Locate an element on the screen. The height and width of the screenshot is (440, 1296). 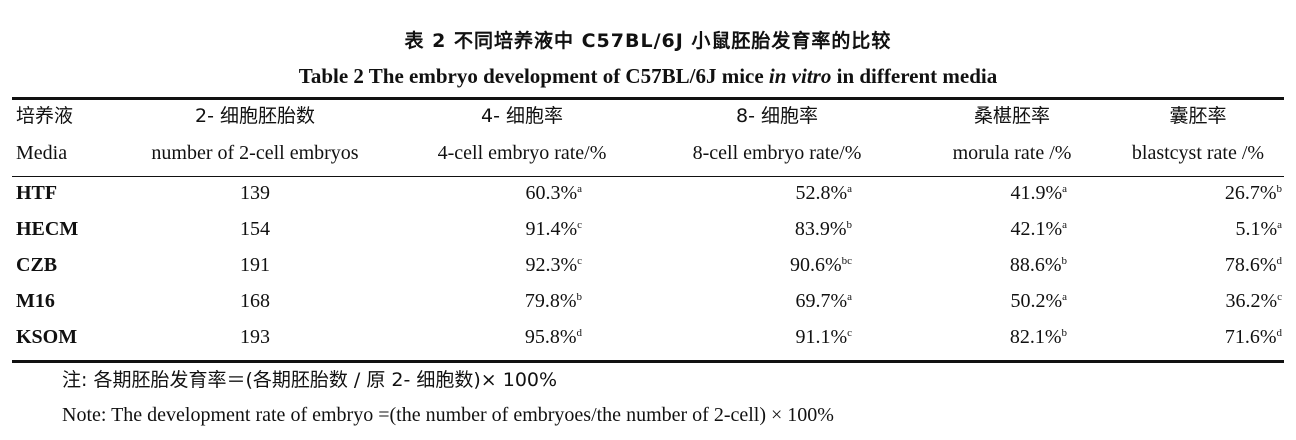
table-row: CZB 191 92.3%c 90.6%bc 88.6%b 78.6%d is located at coordinates (648, 265).